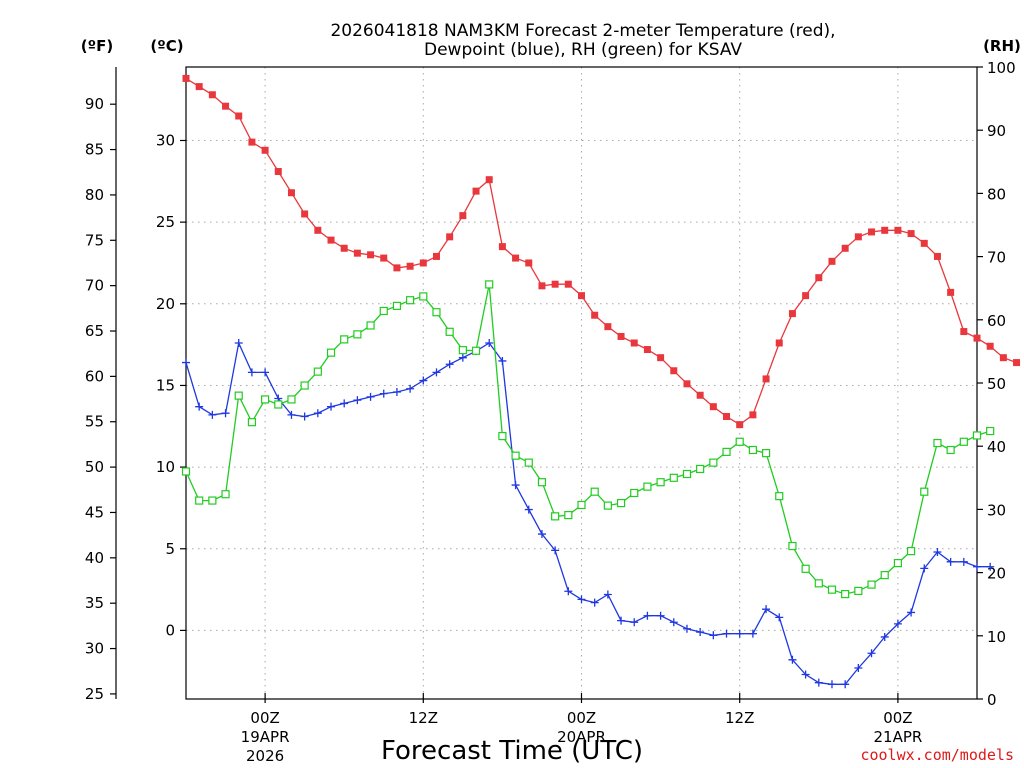  Describe the element at coordinates (94, 240) in the screenshot. I see `fahrenheit-tick-label: 75` at that location.